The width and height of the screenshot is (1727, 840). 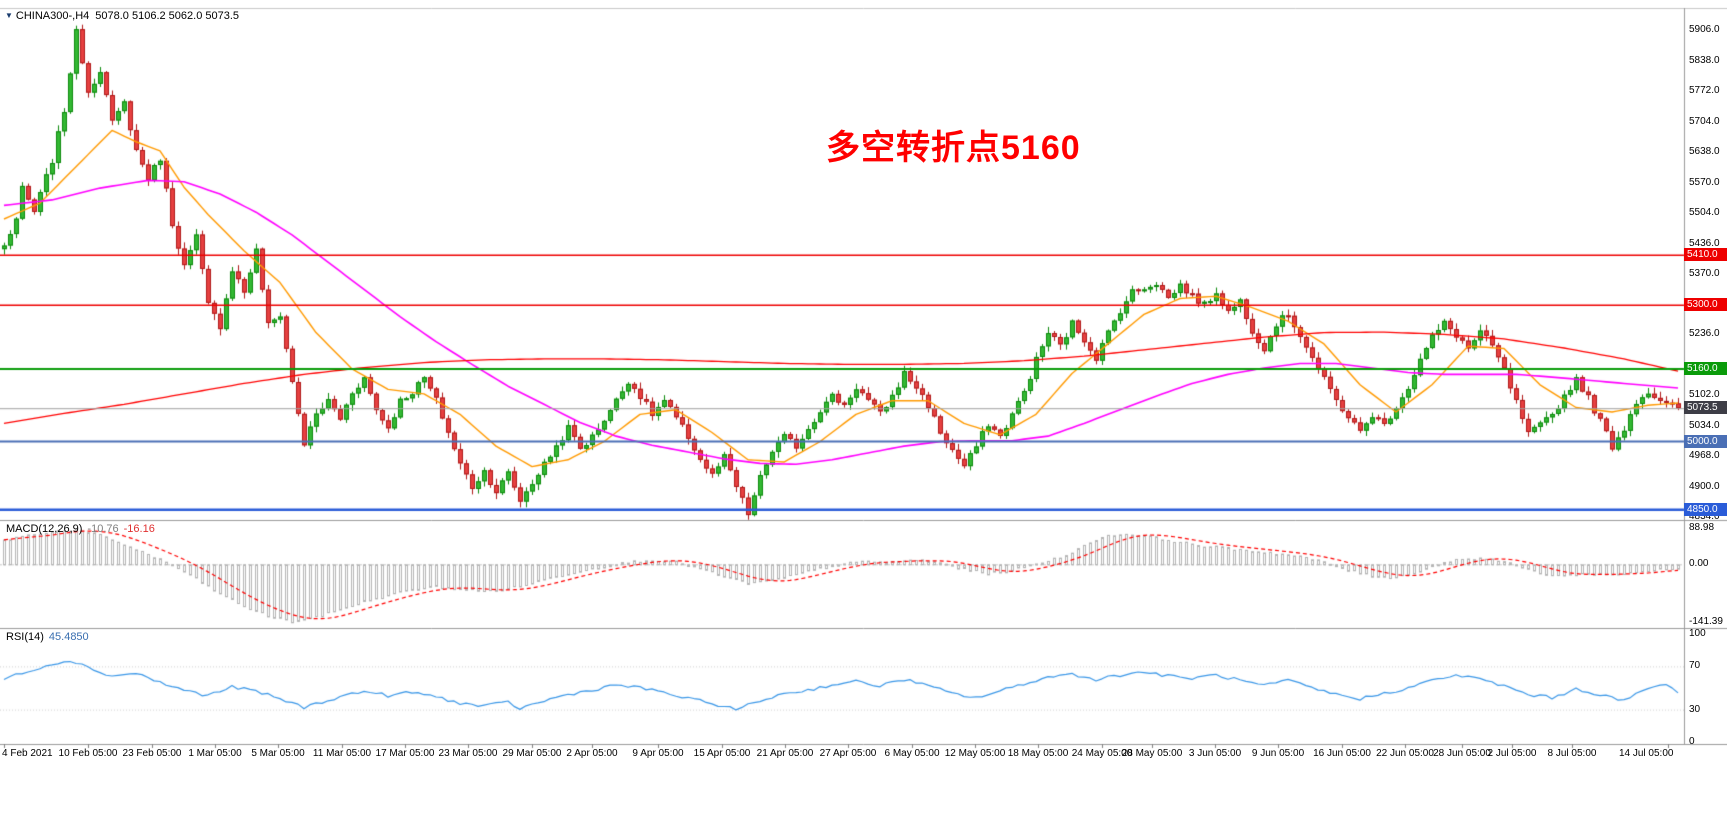 I want to click on rsi-header: RSI(14) 45.4850, so click(x=47, y=637).